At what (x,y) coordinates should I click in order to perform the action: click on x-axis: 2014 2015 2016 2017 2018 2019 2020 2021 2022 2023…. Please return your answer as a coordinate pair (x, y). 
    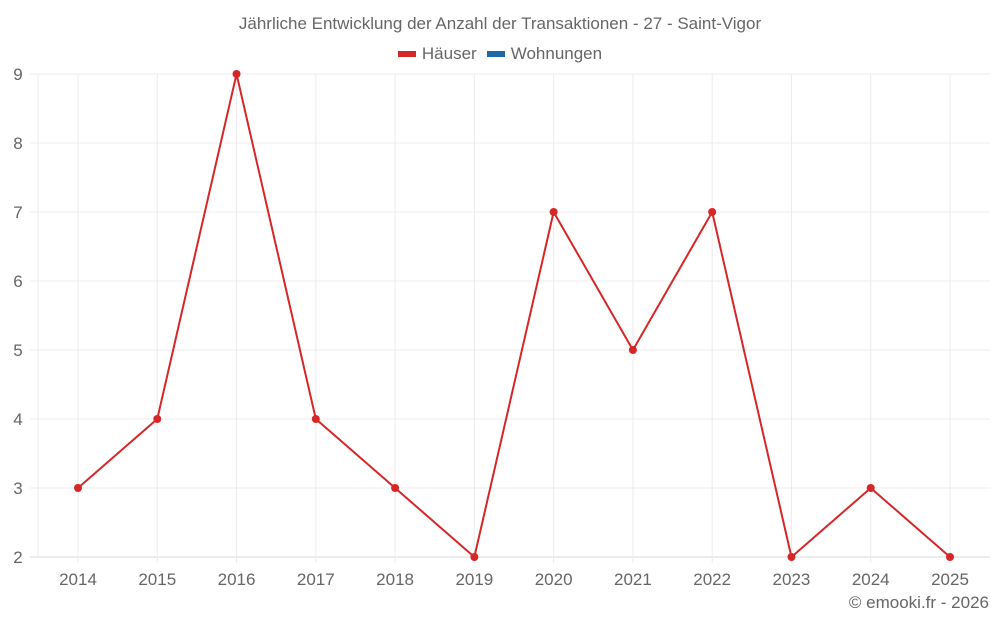
    Looking at the image, I should click on (514, 579).